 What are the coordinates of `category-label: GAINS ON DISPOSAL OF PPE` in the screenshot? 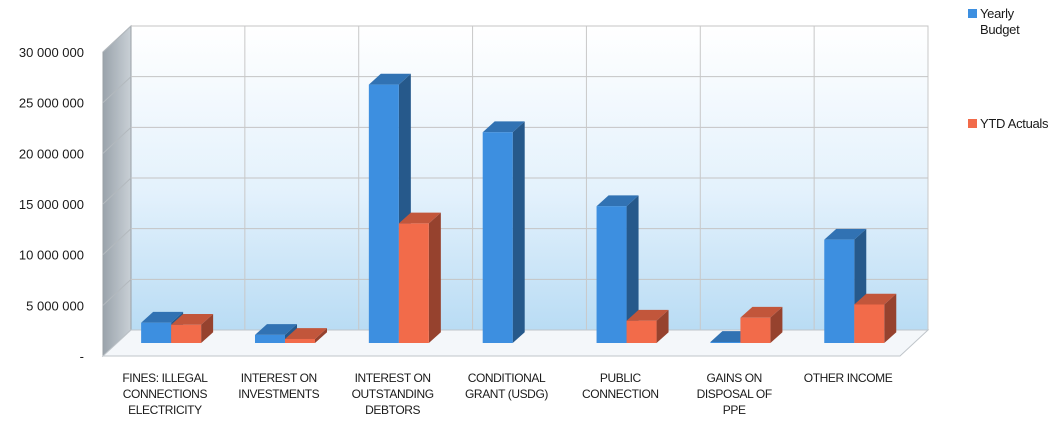 It's located at (734, 394).